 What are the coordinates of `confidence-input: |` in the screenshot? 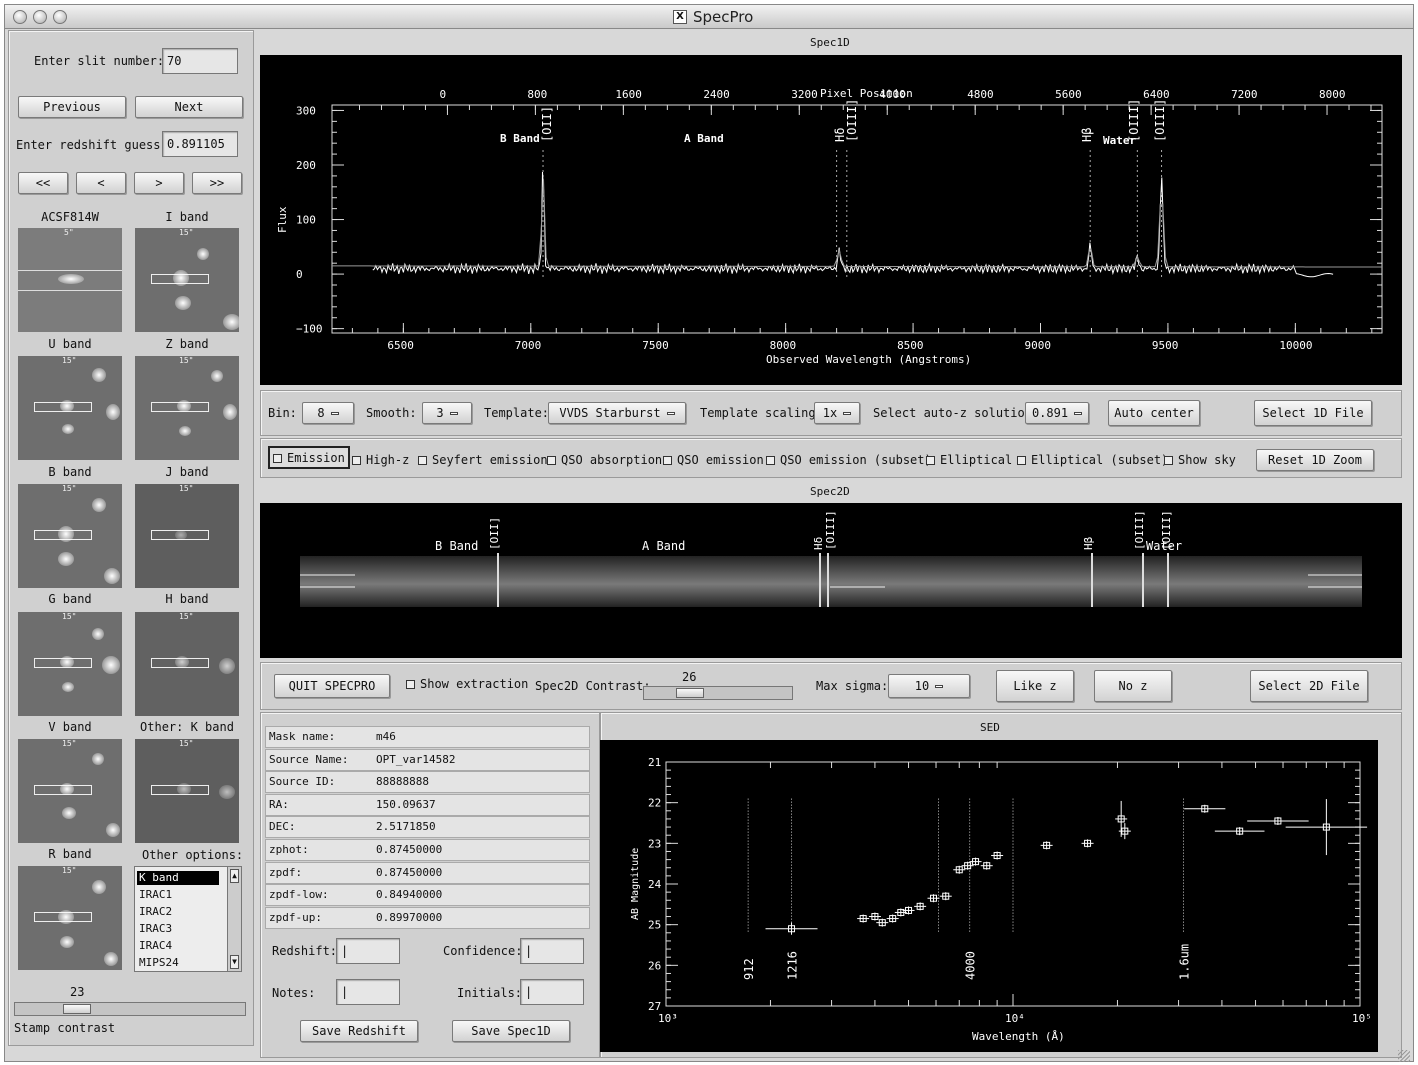 It's located at (552, 951).